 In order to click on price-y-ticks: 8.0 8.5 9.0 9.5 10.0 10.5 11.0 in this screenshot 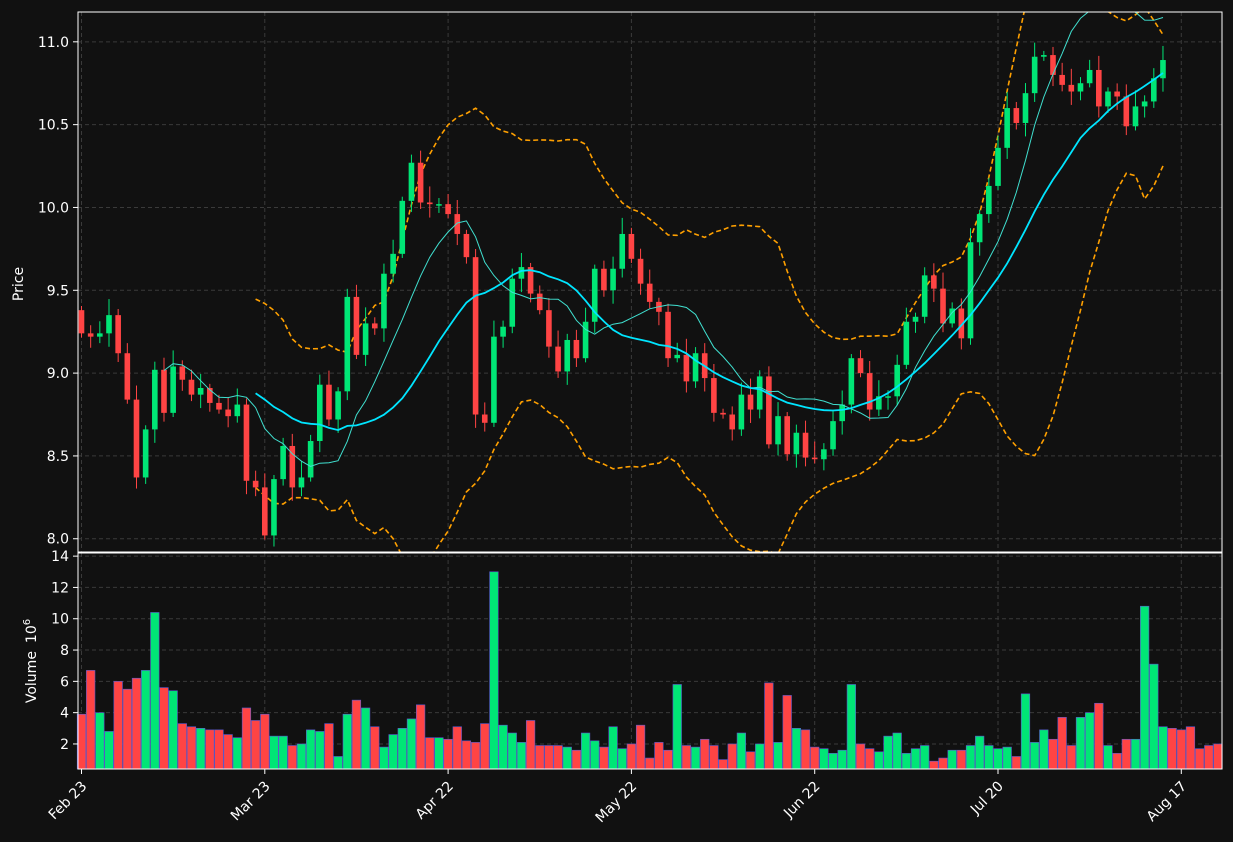, I will do `click(58, 291)`.